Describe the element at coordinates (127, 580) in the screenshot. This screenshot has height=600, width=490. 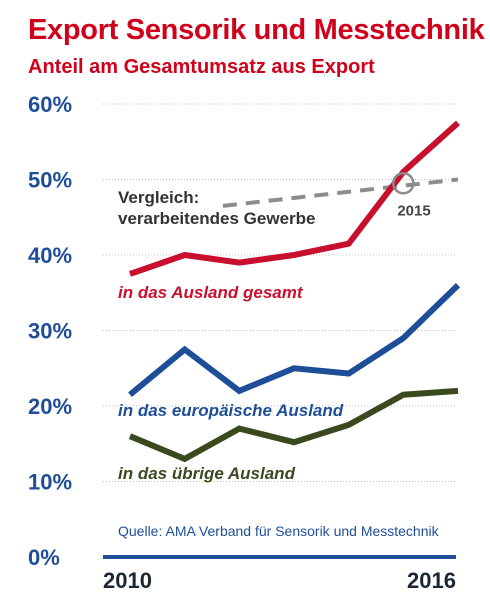
I see `x-tick-label-start: 2010` at that location.